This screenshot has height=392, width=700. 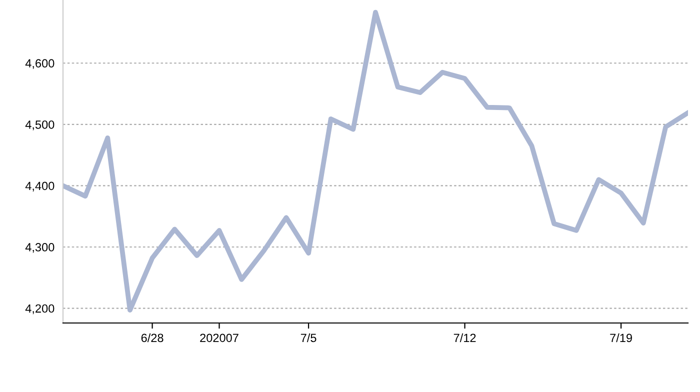 I want to click on y-tick-label: 4,400, so click(x=39, y=187).